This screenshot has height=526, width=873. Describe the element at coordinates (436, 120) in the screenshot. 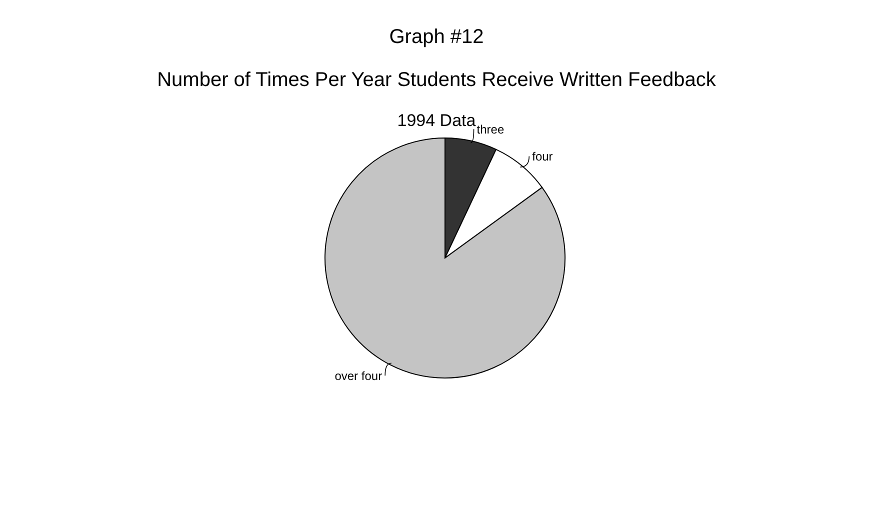

I see `text: 1994 Data` at that location.